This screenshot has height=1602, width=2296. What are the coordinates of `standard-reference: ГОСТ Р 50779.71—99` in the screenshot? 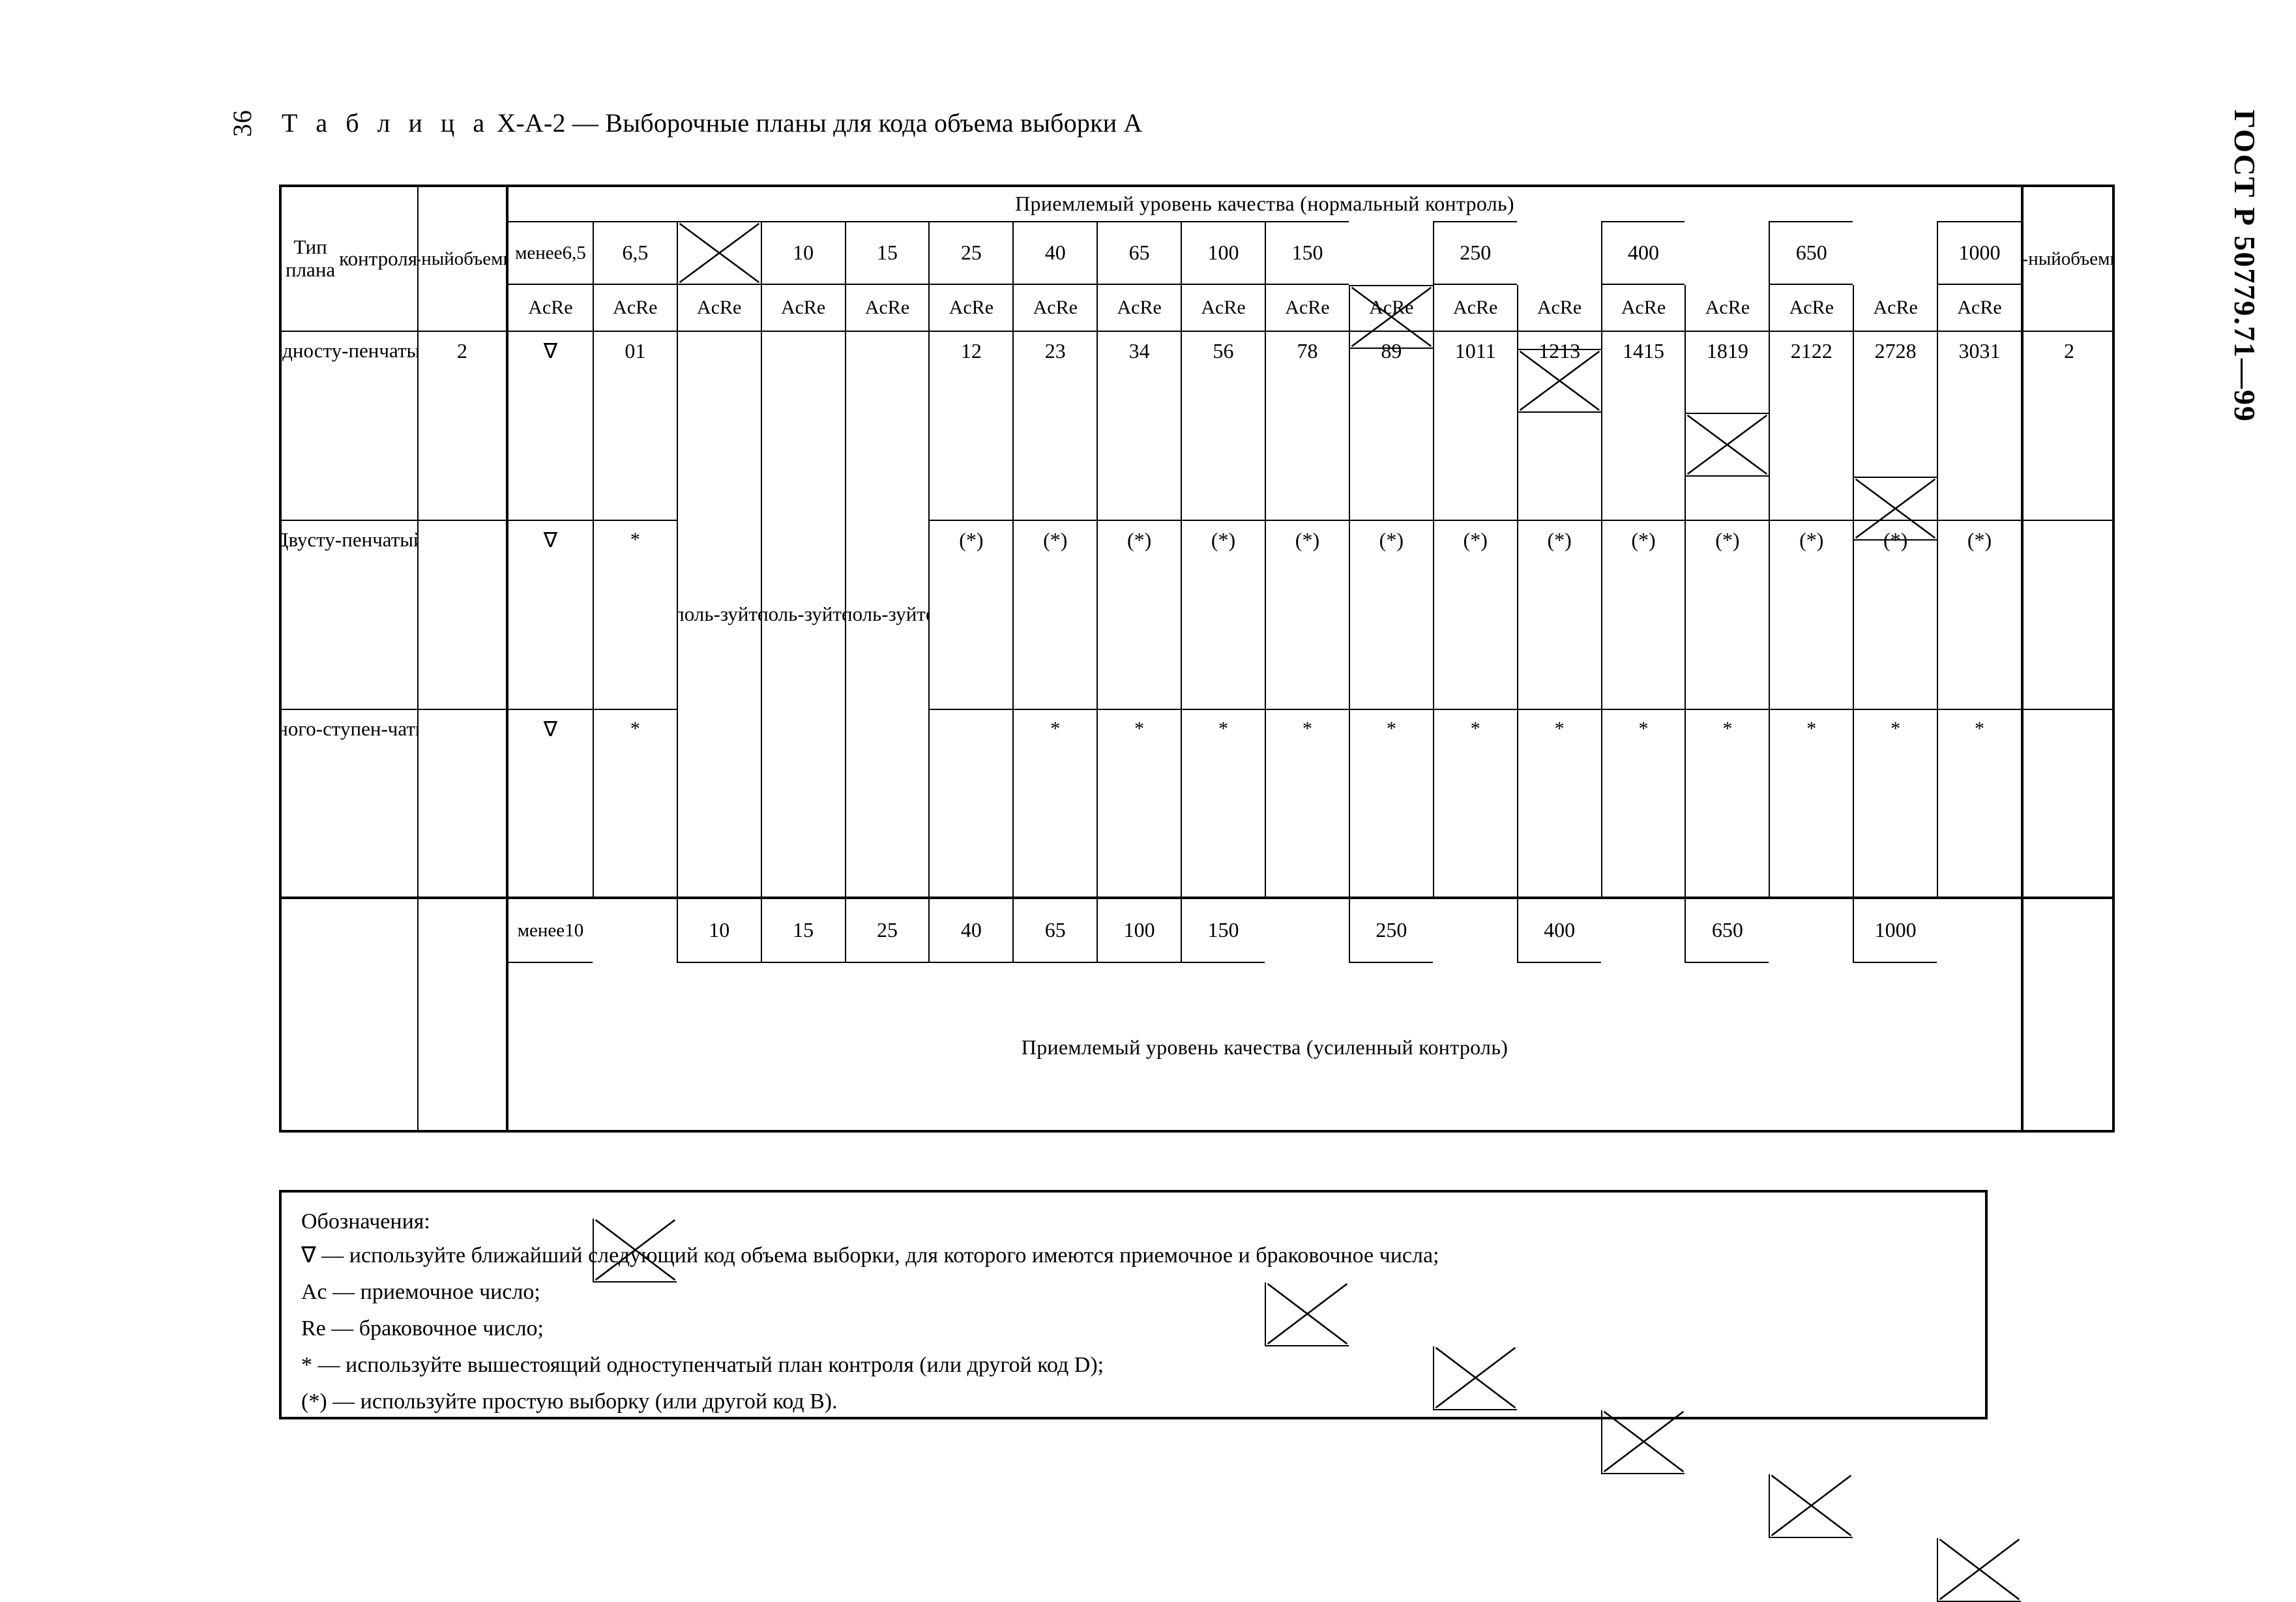 It's located at (2244, 266).